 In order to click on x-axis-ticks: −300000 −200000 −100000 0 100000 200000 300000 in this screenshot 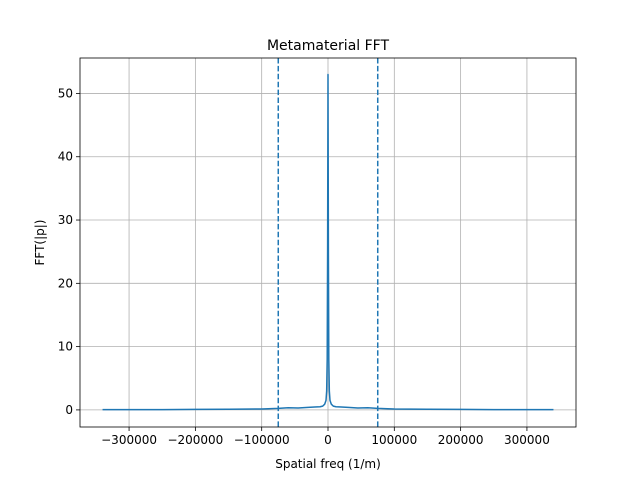, I will do `click(325, 437)`.